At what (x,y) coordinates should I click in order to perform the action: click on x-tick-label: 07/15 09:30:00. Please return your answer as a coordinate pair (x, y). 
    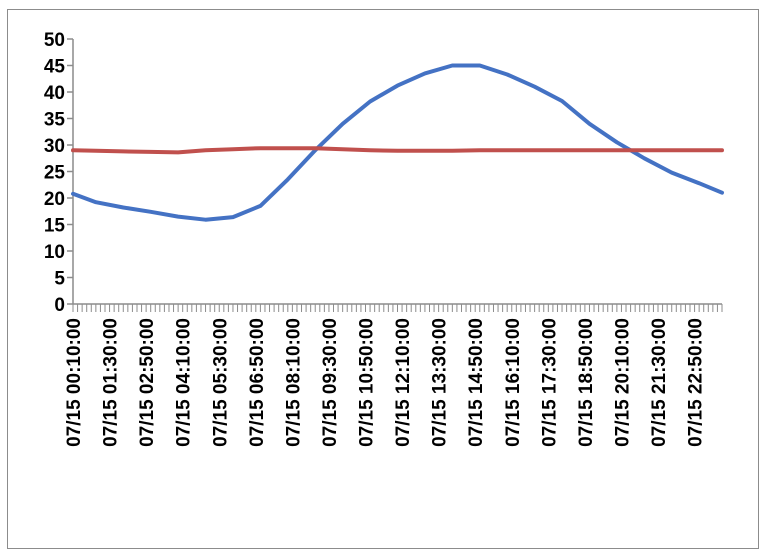
    Looking at the image, I should click on (330, 382).